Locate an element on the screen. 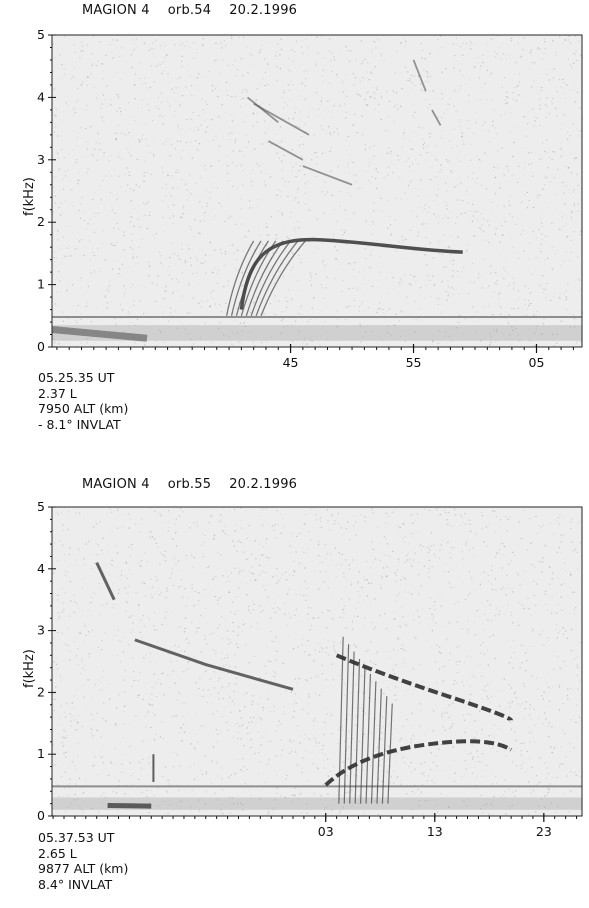 The width and height of the screenshot is (589, 908). invariant-latitude: - 8.1° INVLAT is located at coordinates (79, 424).